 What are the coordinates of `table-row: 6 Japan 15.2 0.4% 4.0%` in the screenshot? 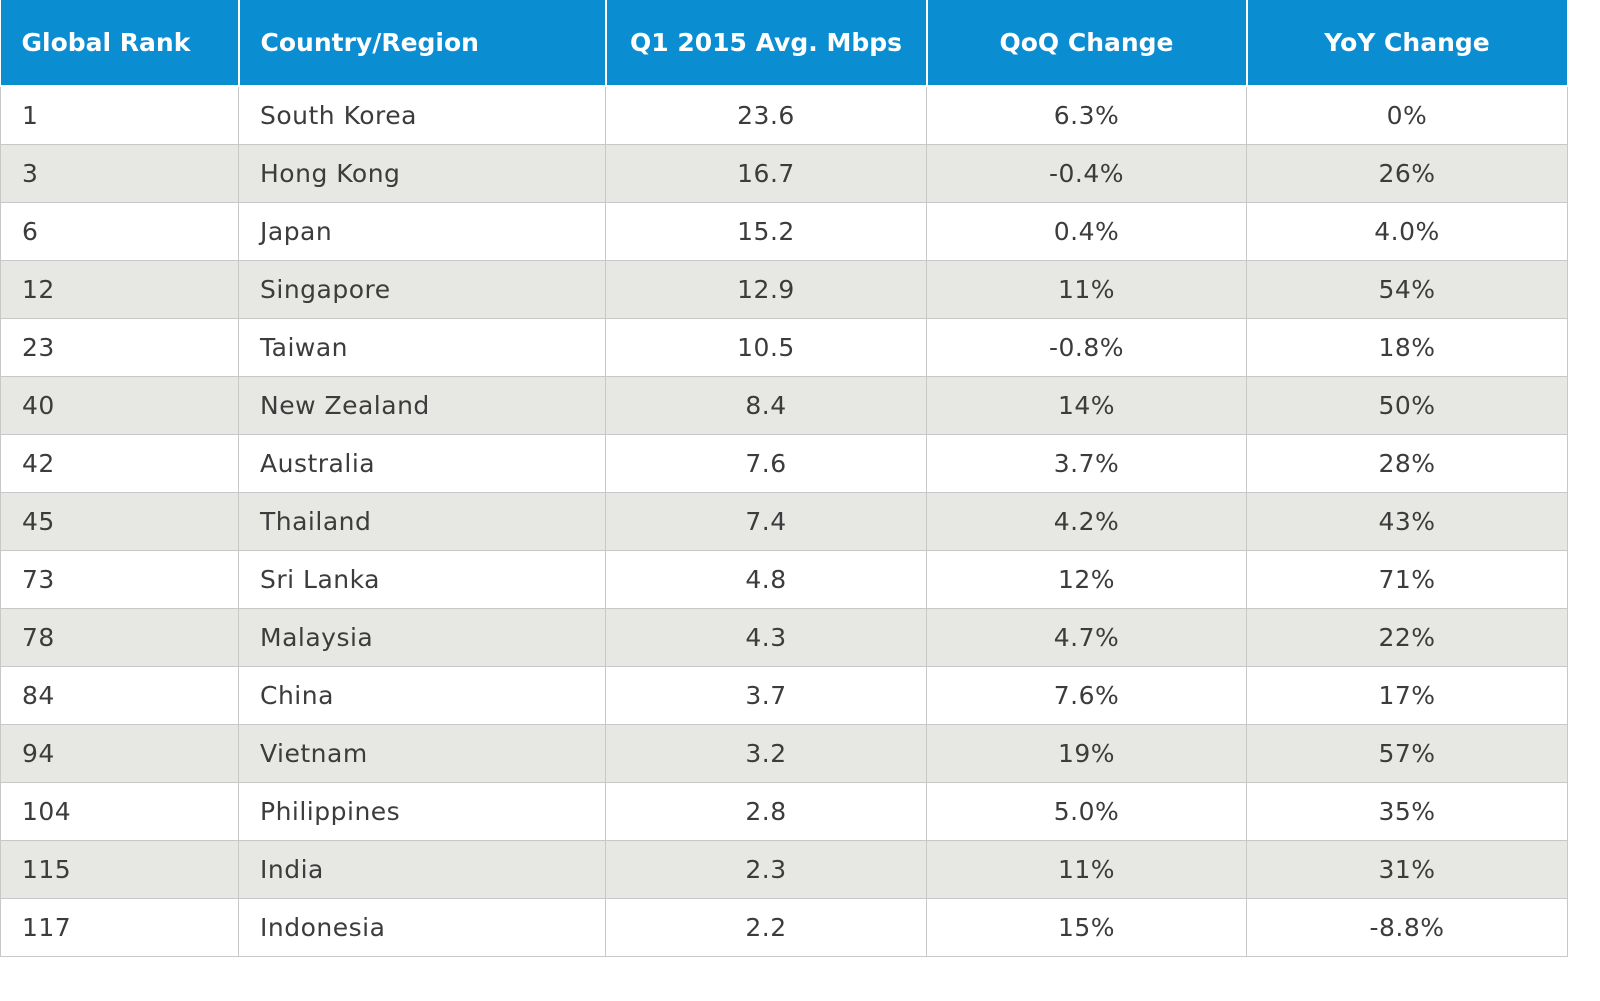 It's located at (784, 231).